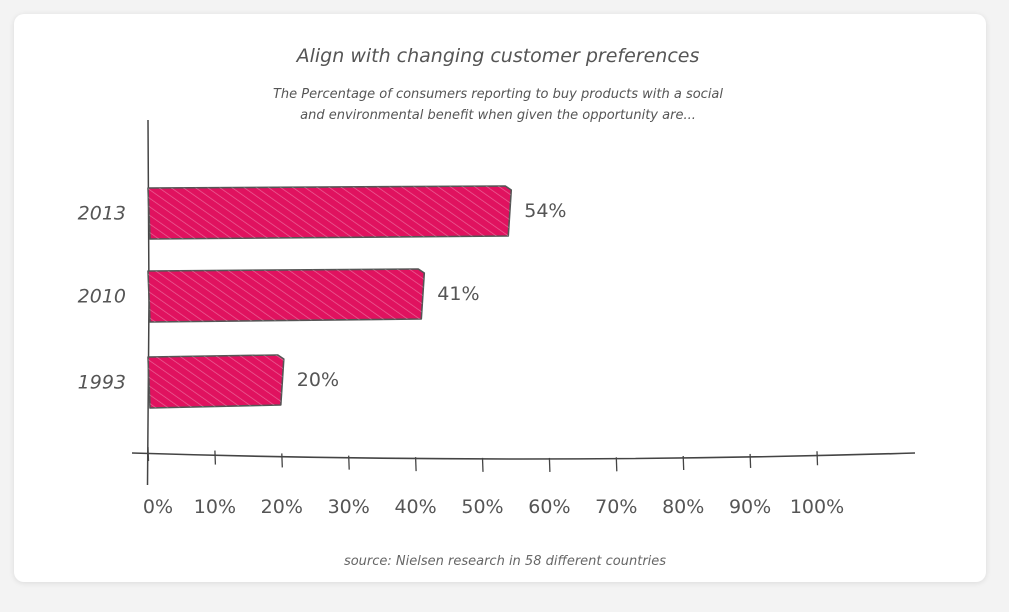  Describe the element at coordinates (497, 56) in the screenshot. I see `chart-title: Align with changing customer preferences` at that location.